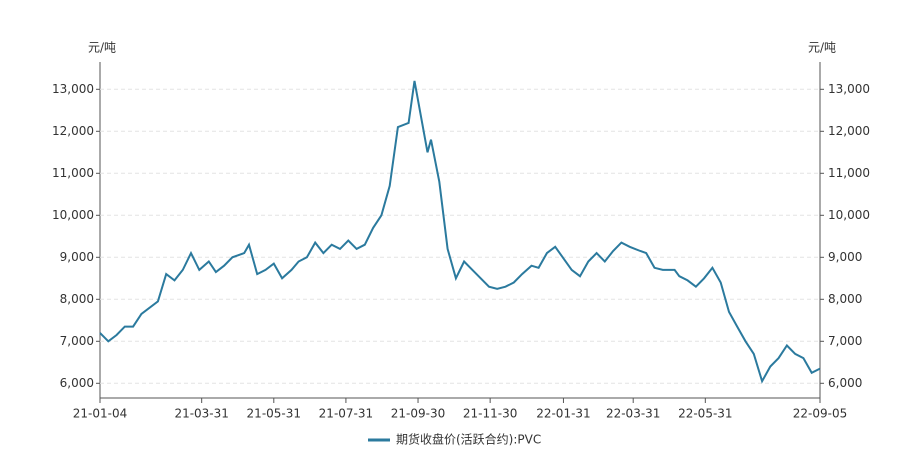 This screenshot has width=915, height=453. I want to click on x-tick-label: 21-11-30, so click(490, 414).